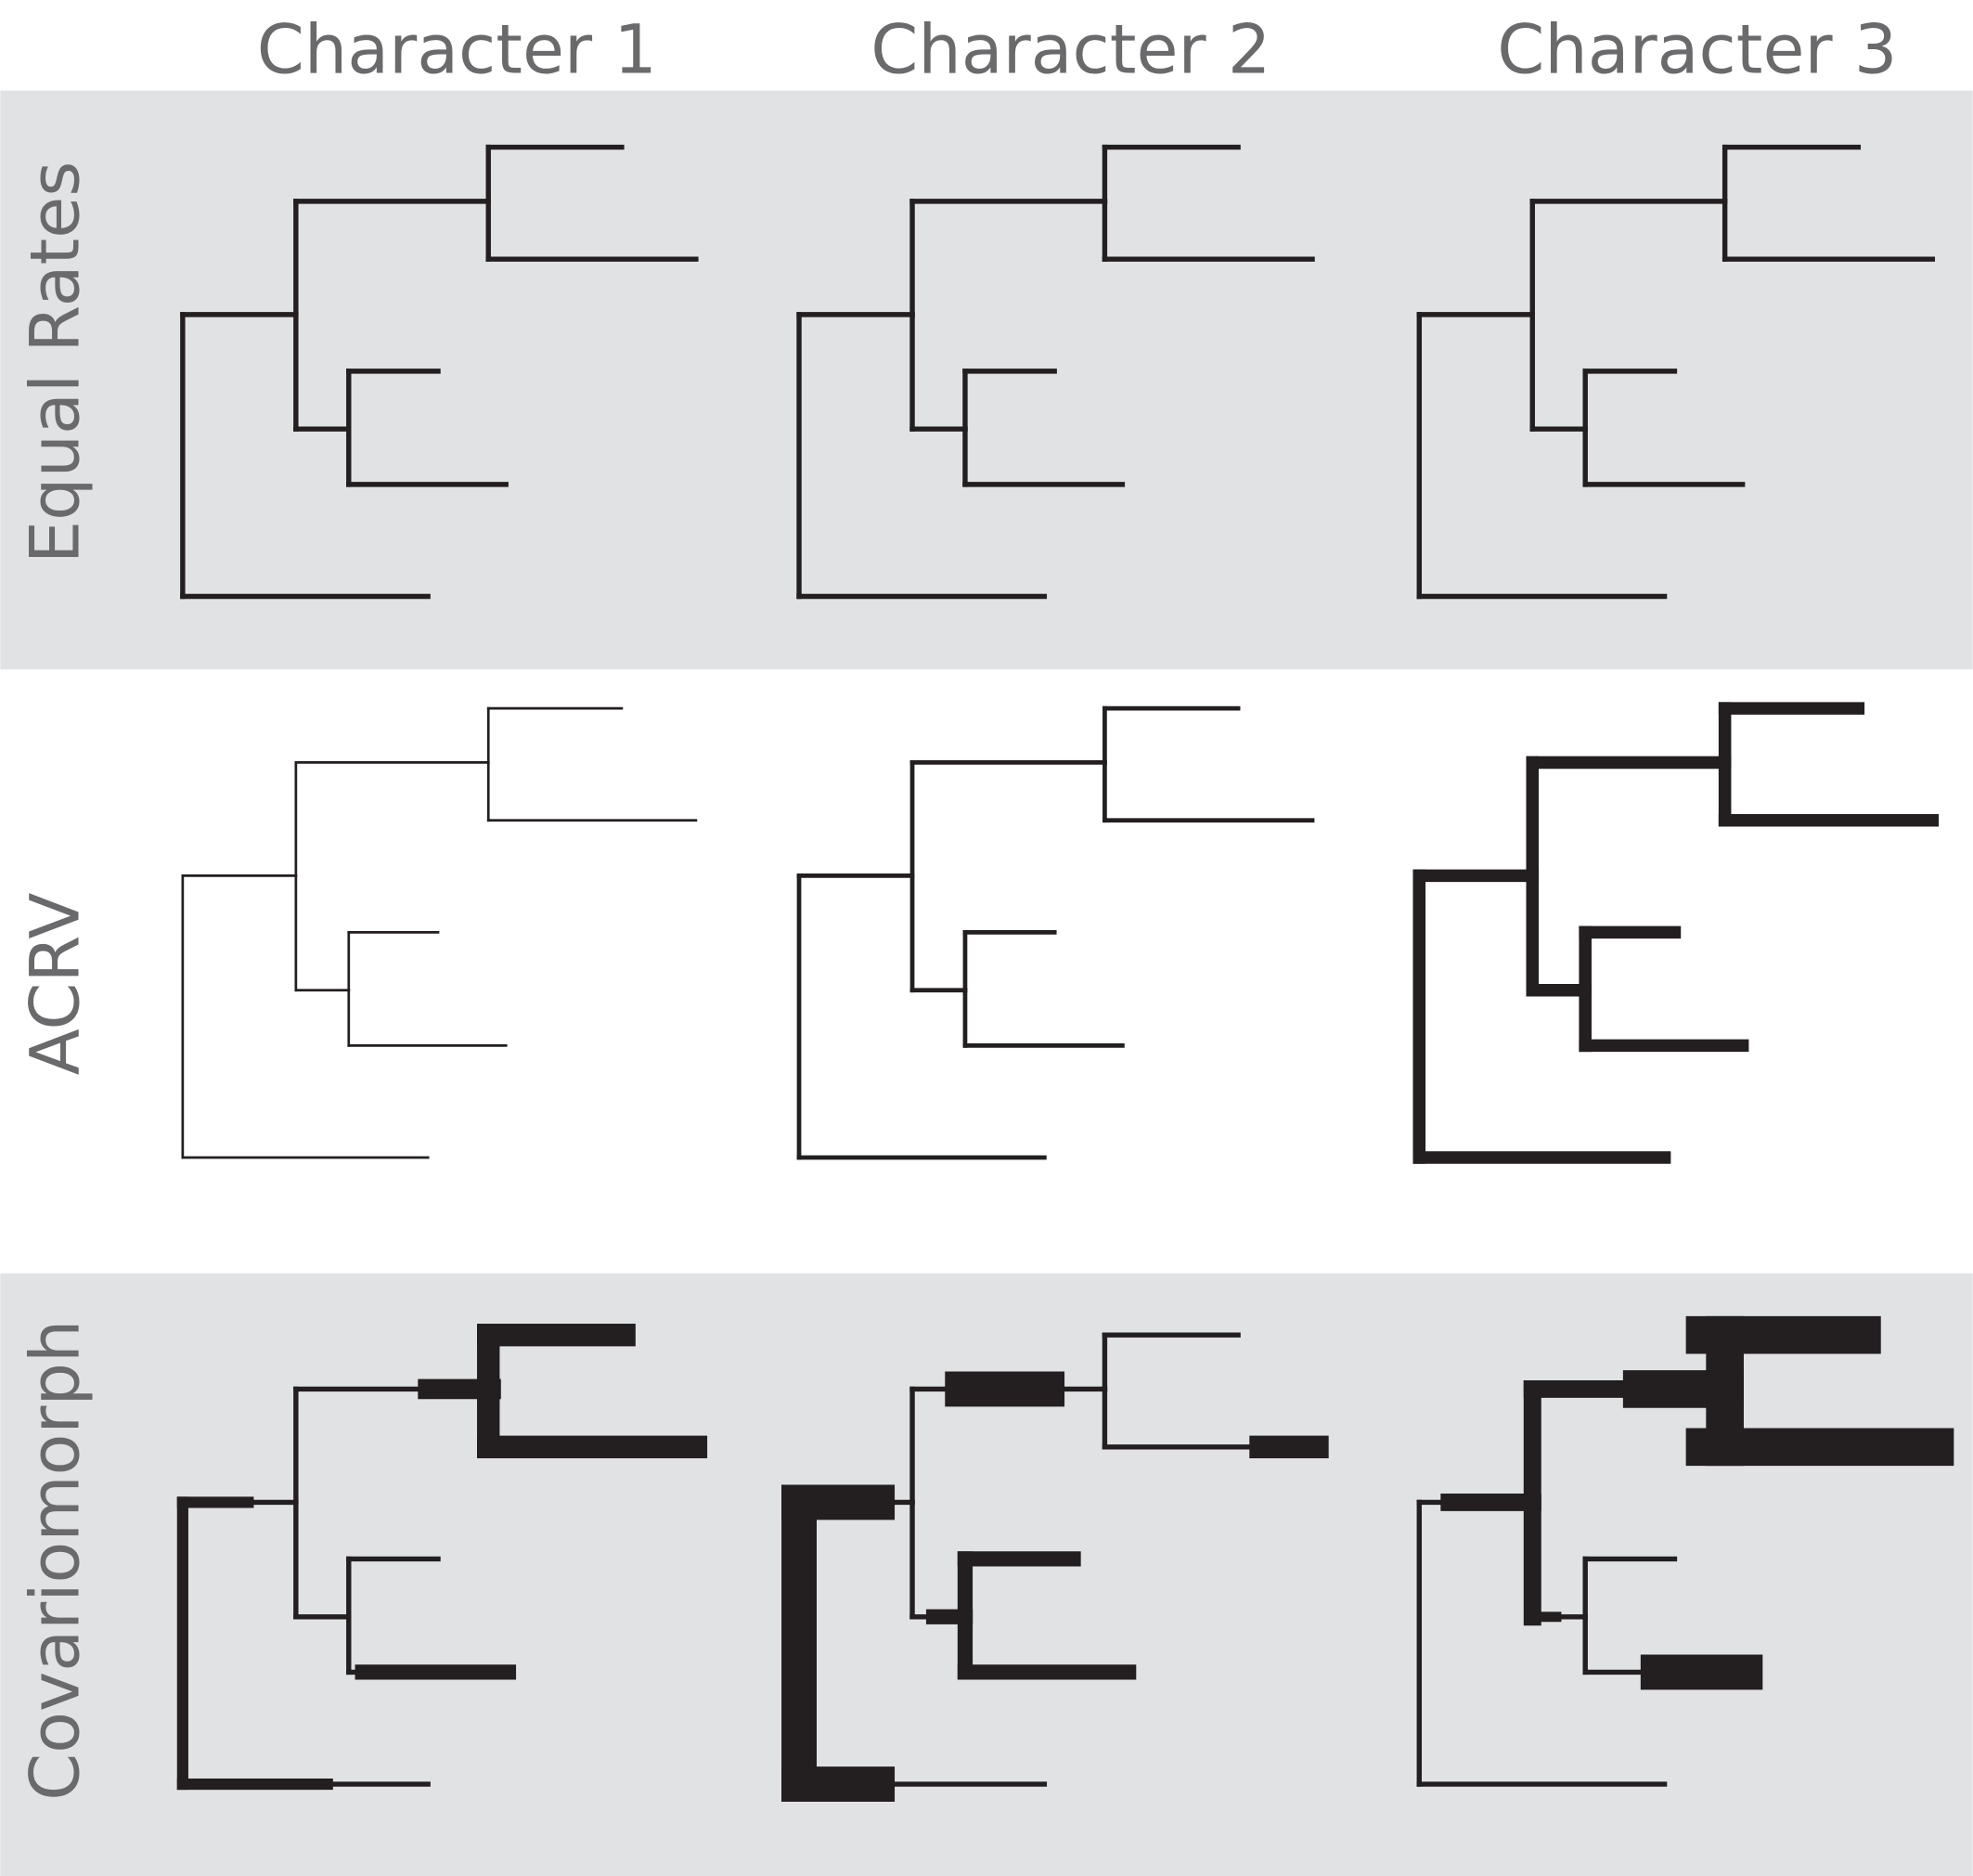 The image size is (1973, 1876). I want to click on column-label-character-3: Character 3, so click(1697, 50).